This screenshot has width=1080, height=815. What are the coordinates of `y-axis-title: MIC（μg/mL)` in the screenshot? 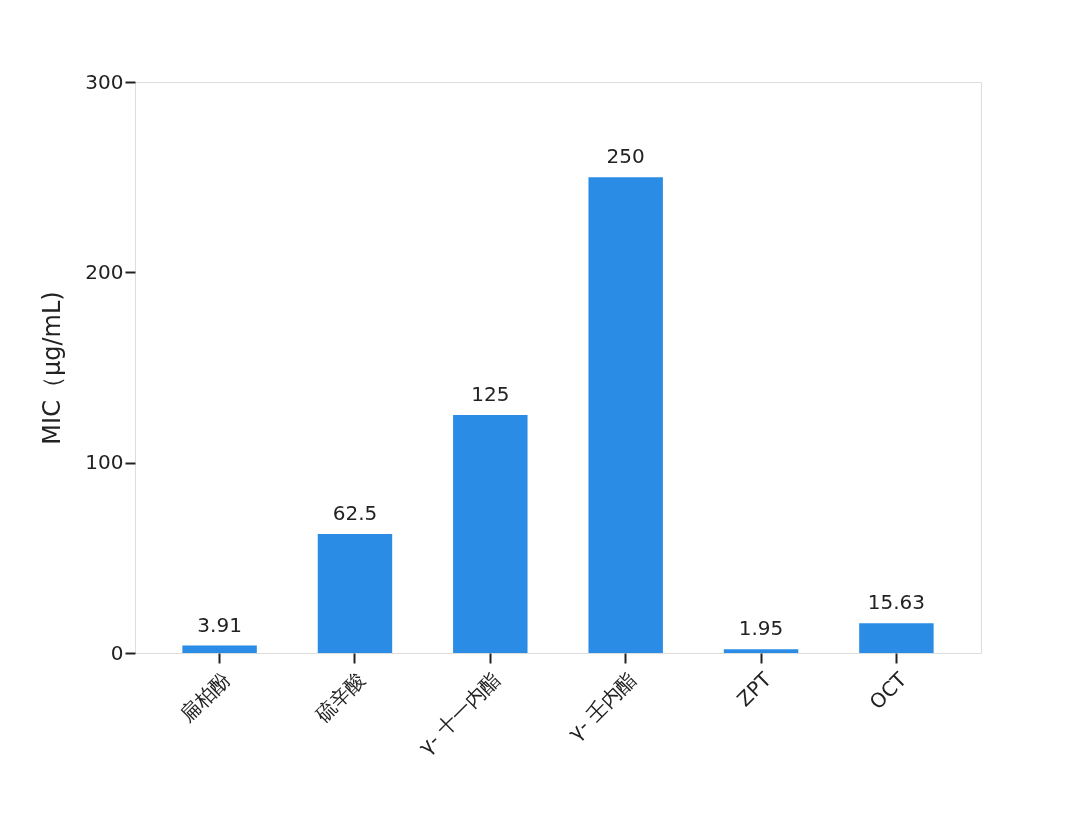 It's located at (52, 368).